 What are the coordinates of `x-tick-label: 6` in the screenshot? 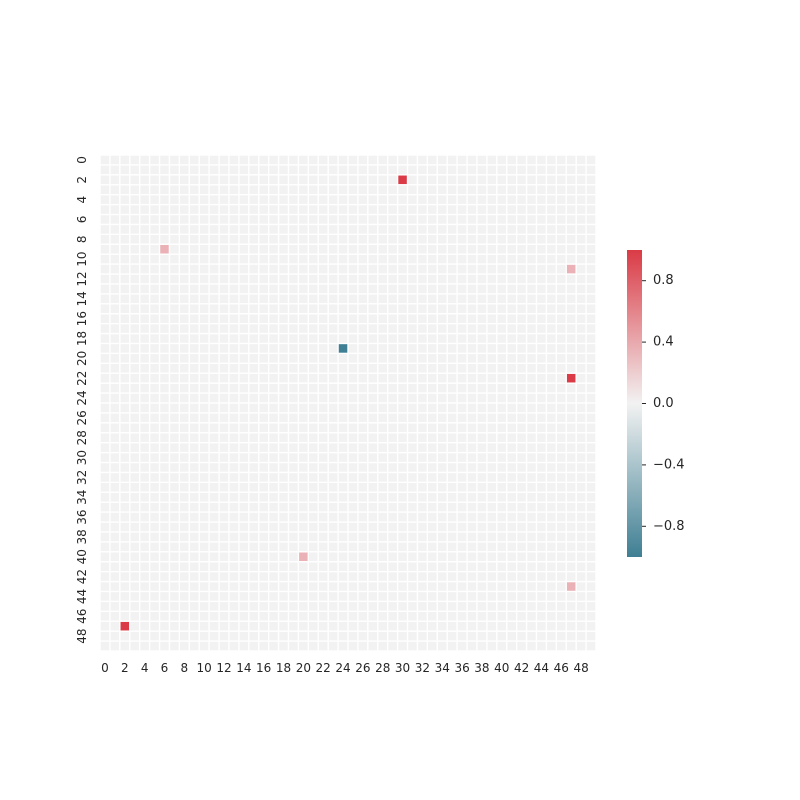 It's located at (165, 668).